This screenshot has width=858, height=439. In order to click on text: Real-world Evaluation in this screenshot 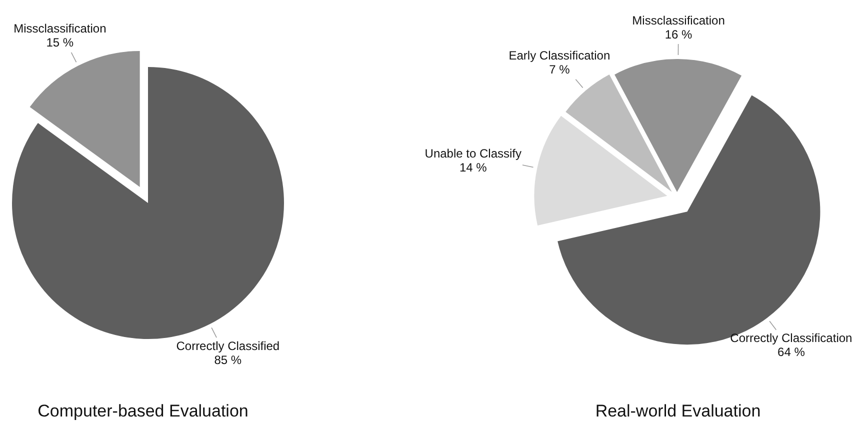, I will do `click(678, 411)`.